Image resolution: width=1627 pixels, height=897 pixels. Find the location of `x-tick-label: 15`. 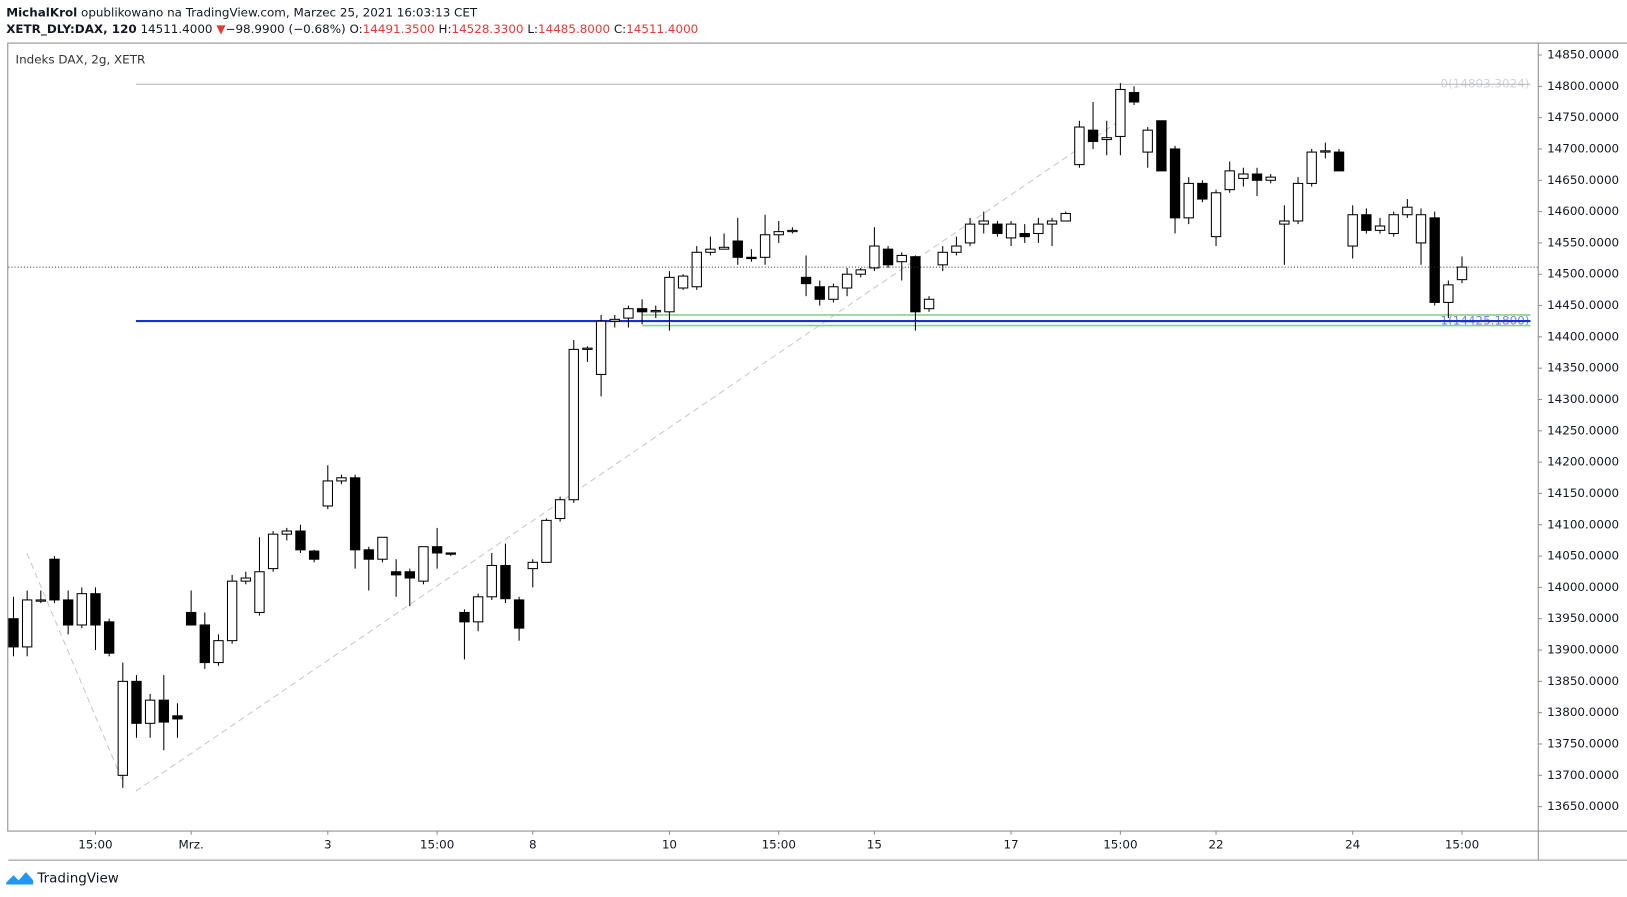

x-tick-label: 15 is located at coordinates (874, 845).